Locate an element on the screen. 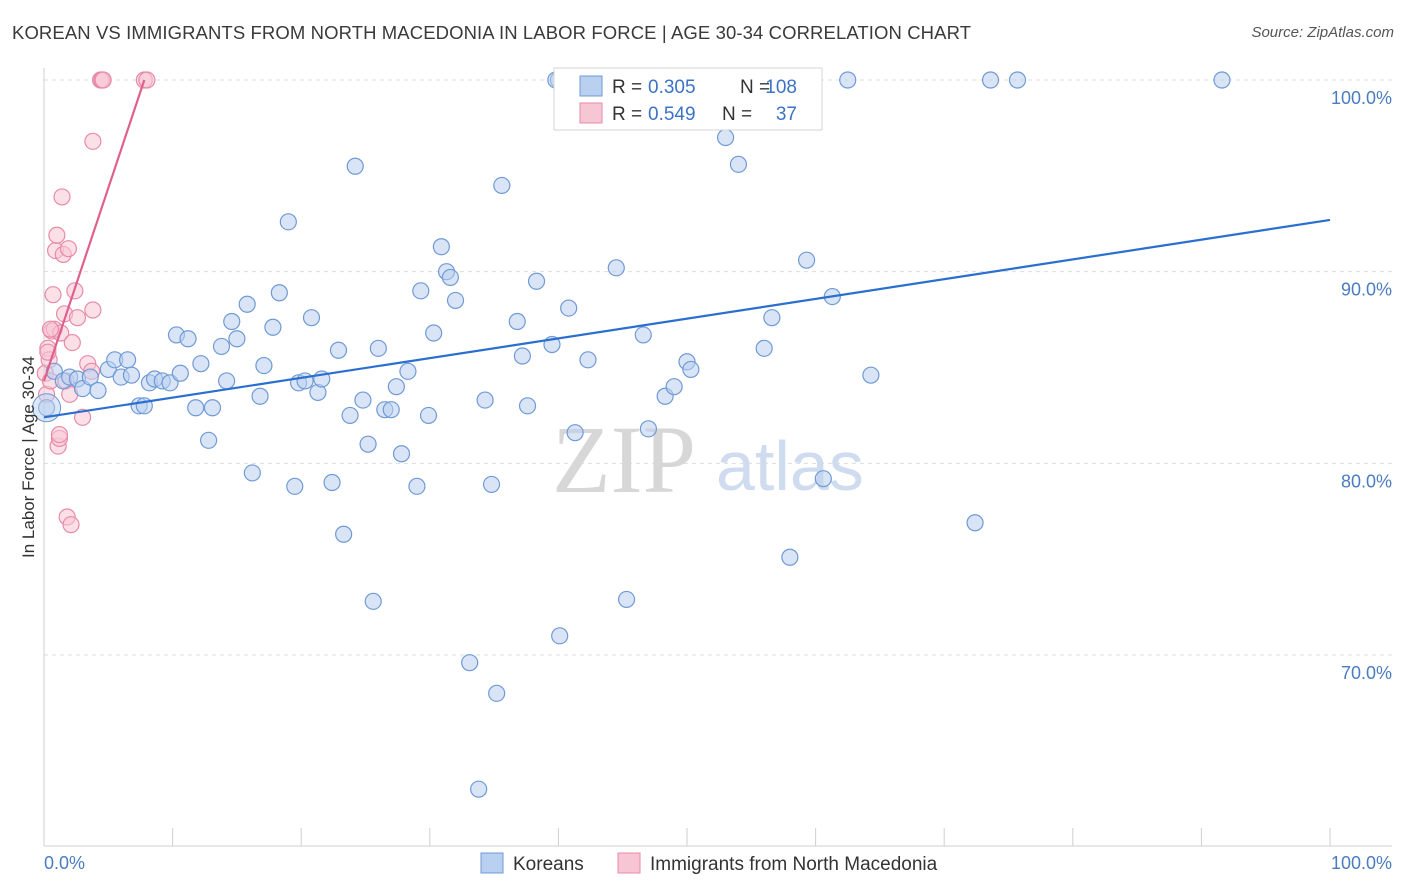  y-ticks: 70.0% 80.0% 90.0% 100.0% is located at coordinates (1361, 385).